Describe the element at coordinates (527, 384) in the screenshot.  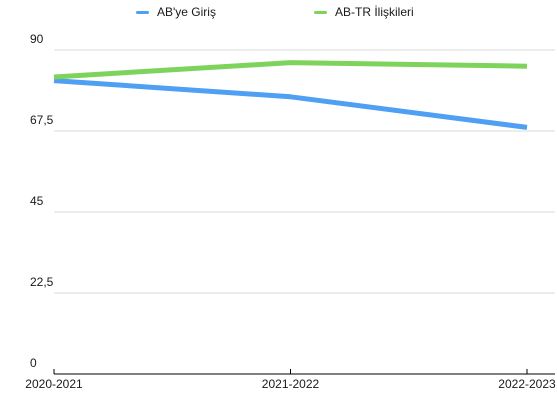
I see `x-tick-label: 2022-2023` at that location.